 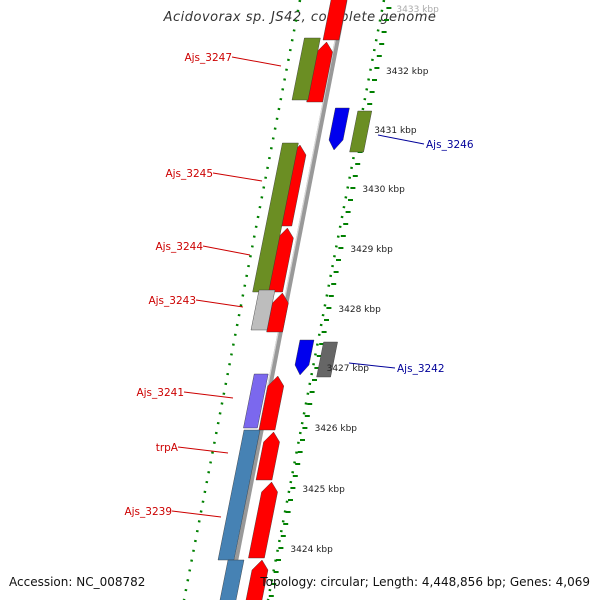 I want to click on scale-label: 3424 kbp, so click(x=311, y=550).